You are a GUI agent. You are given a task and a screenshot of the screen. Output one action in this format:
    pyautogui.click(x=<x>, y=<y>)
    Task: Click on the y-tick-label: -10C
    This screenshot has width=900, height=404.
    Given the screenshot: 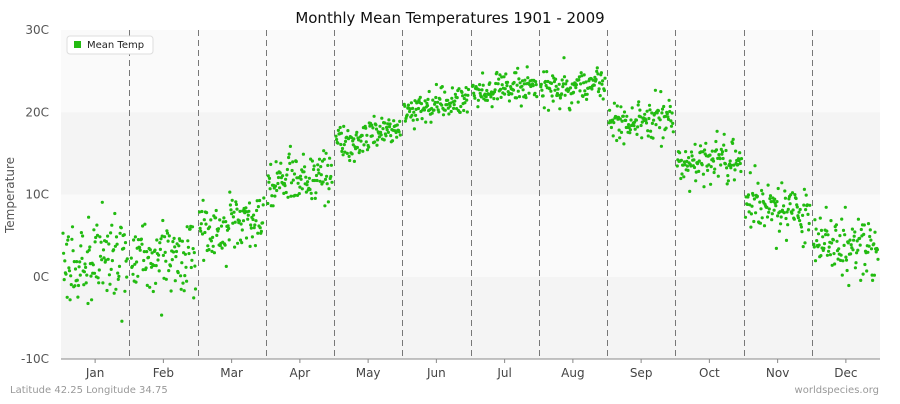 What is the action you would take?
    pyautogui.click(x=35, y=359)
    